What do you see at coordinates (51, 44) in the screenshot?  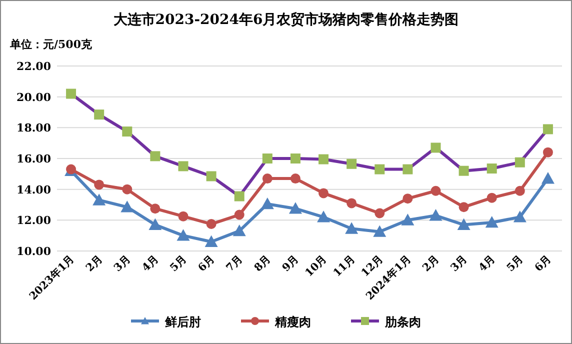 I see `annotation: 单位：元/500克` at bounding box center [51, 44].